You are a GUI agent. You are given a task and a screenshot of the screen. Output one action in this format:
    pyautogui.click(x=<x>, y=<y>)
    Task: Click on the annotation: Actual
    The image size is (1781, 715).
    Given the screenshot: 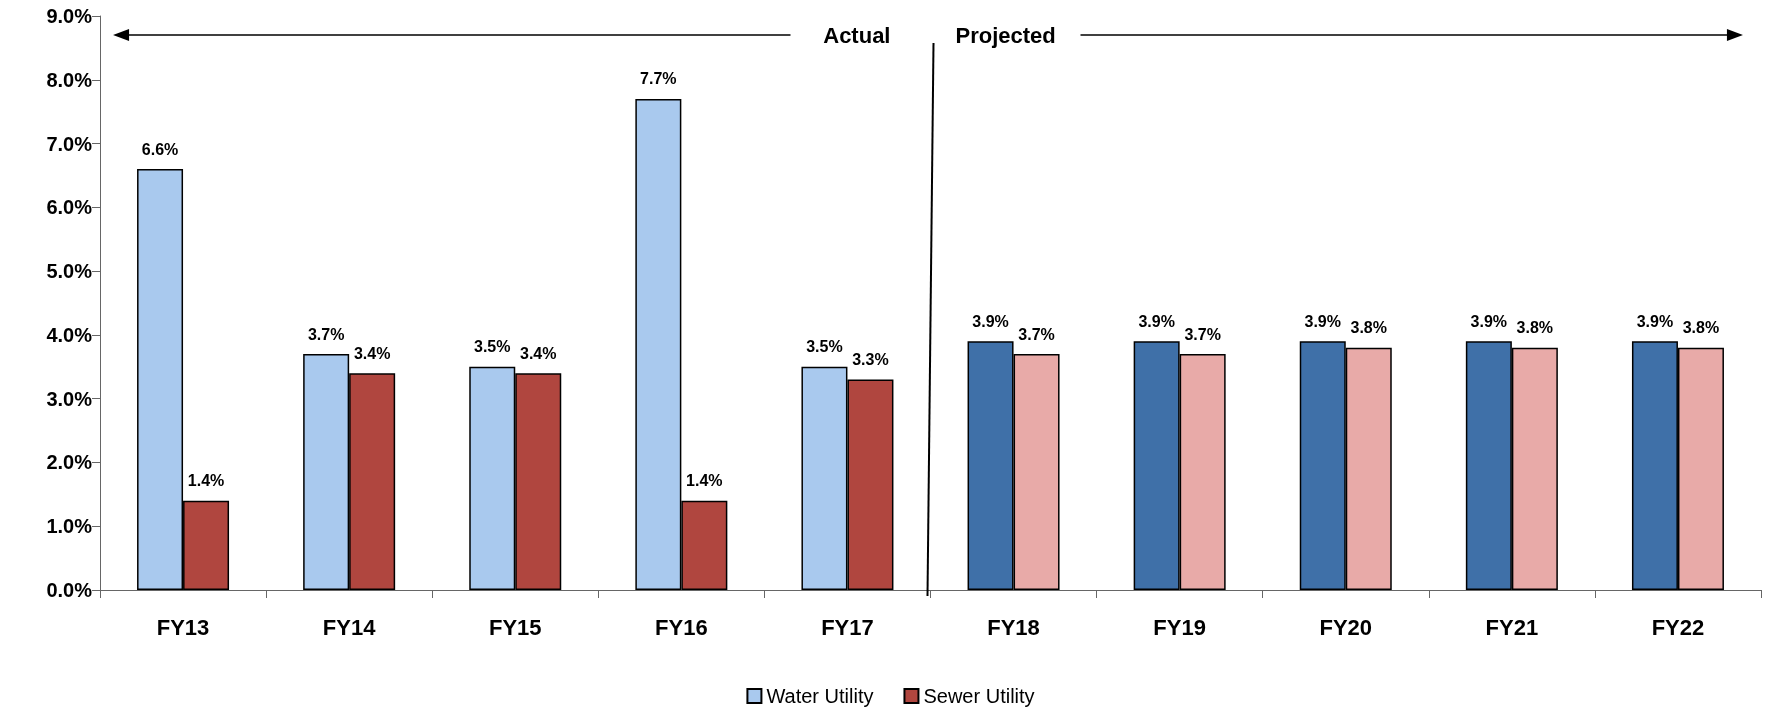 What is the action you would take?
    pyautogui.click(x=857, y=35)
    